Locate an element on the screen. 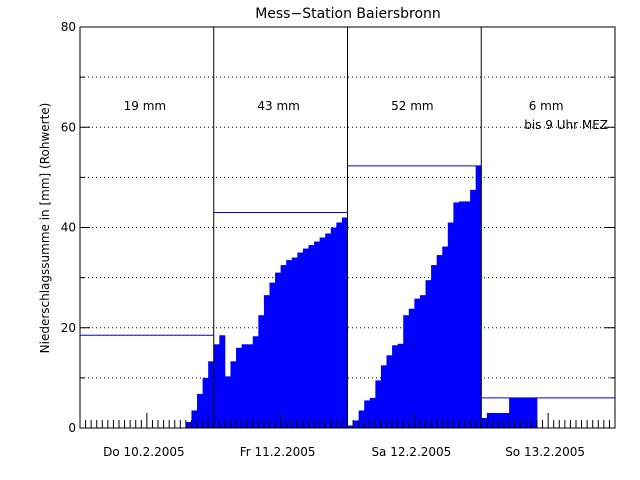 This screenshot has width=640, height=480. y-tick-label: 60 is located at coordinates (68, 127).